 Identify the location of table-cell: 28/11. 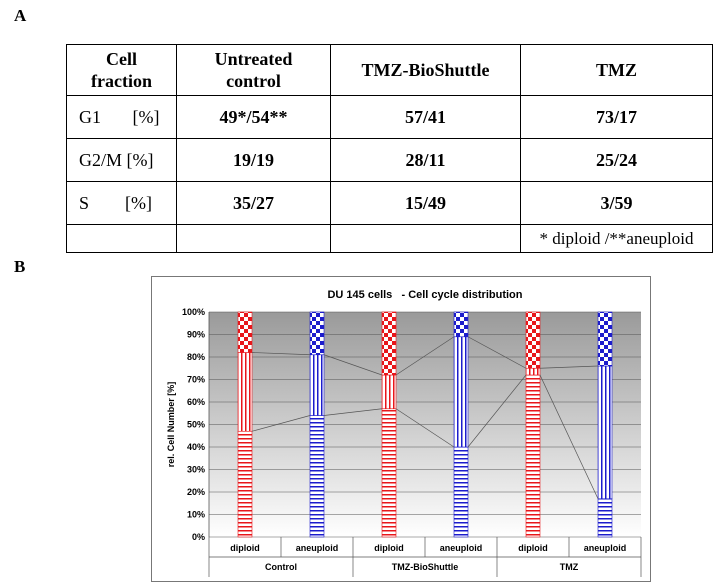
(425, 160).